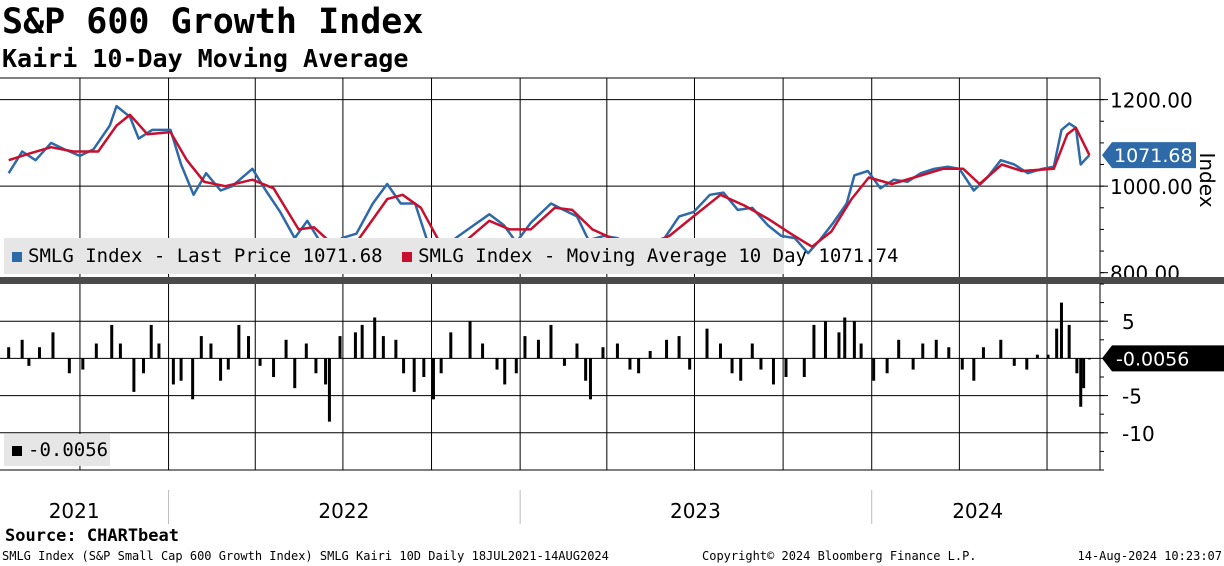  What do you see at coordinates (1128, 322) in the screenshot?
I see `y-tick-label: 5` at bounding box center [1128, 322].